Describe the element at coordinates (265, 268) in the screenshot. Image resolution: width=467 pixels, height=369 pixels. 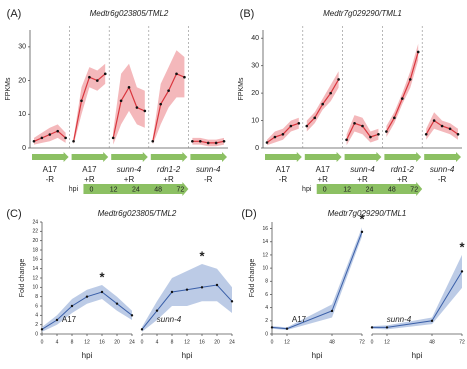
I see `y-tick-label: 10` at that location.